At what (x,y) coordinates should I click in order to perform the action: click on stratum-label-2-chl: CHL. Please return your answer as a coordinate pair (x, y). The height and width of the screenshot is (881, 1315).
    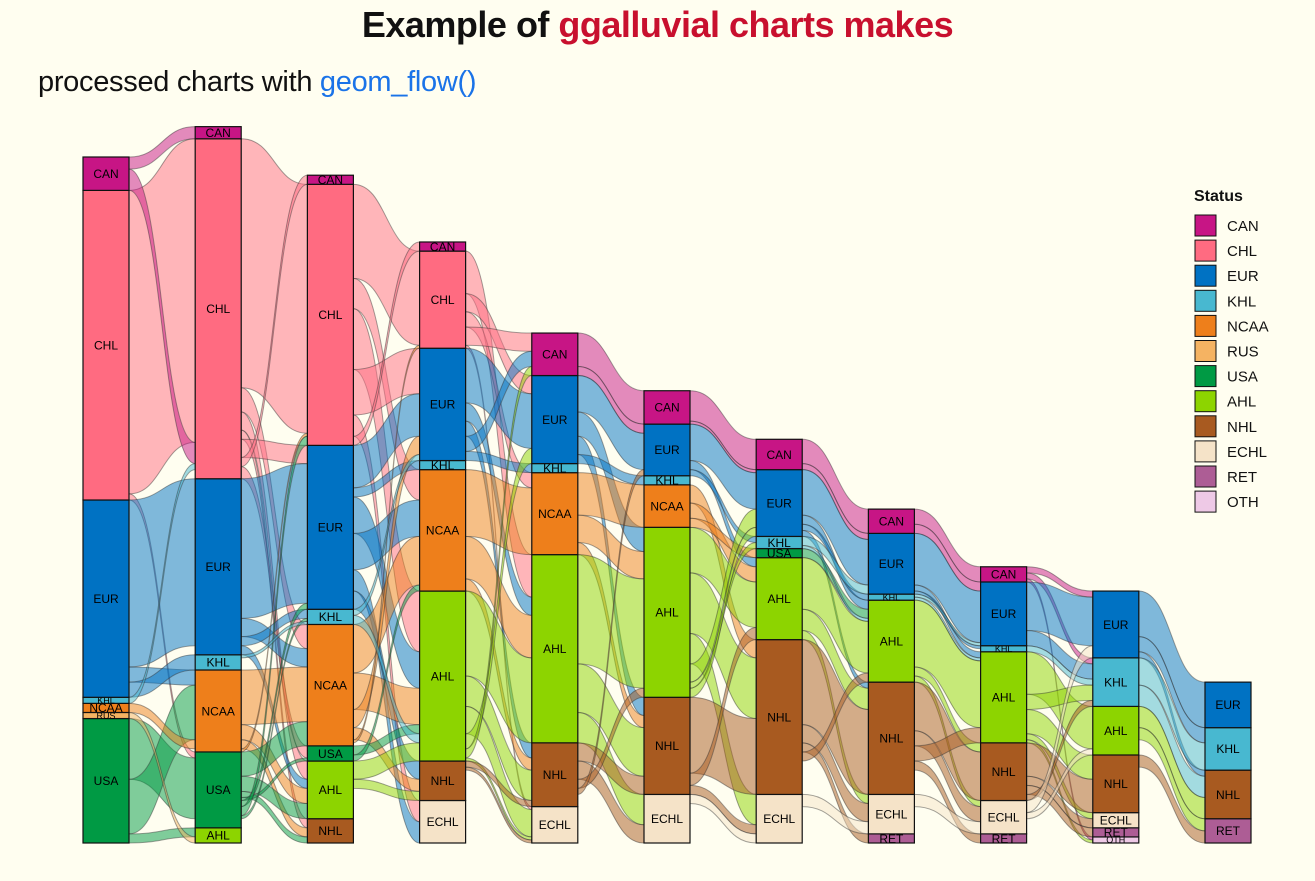
    Looking at the image, I should click on (330, 315).